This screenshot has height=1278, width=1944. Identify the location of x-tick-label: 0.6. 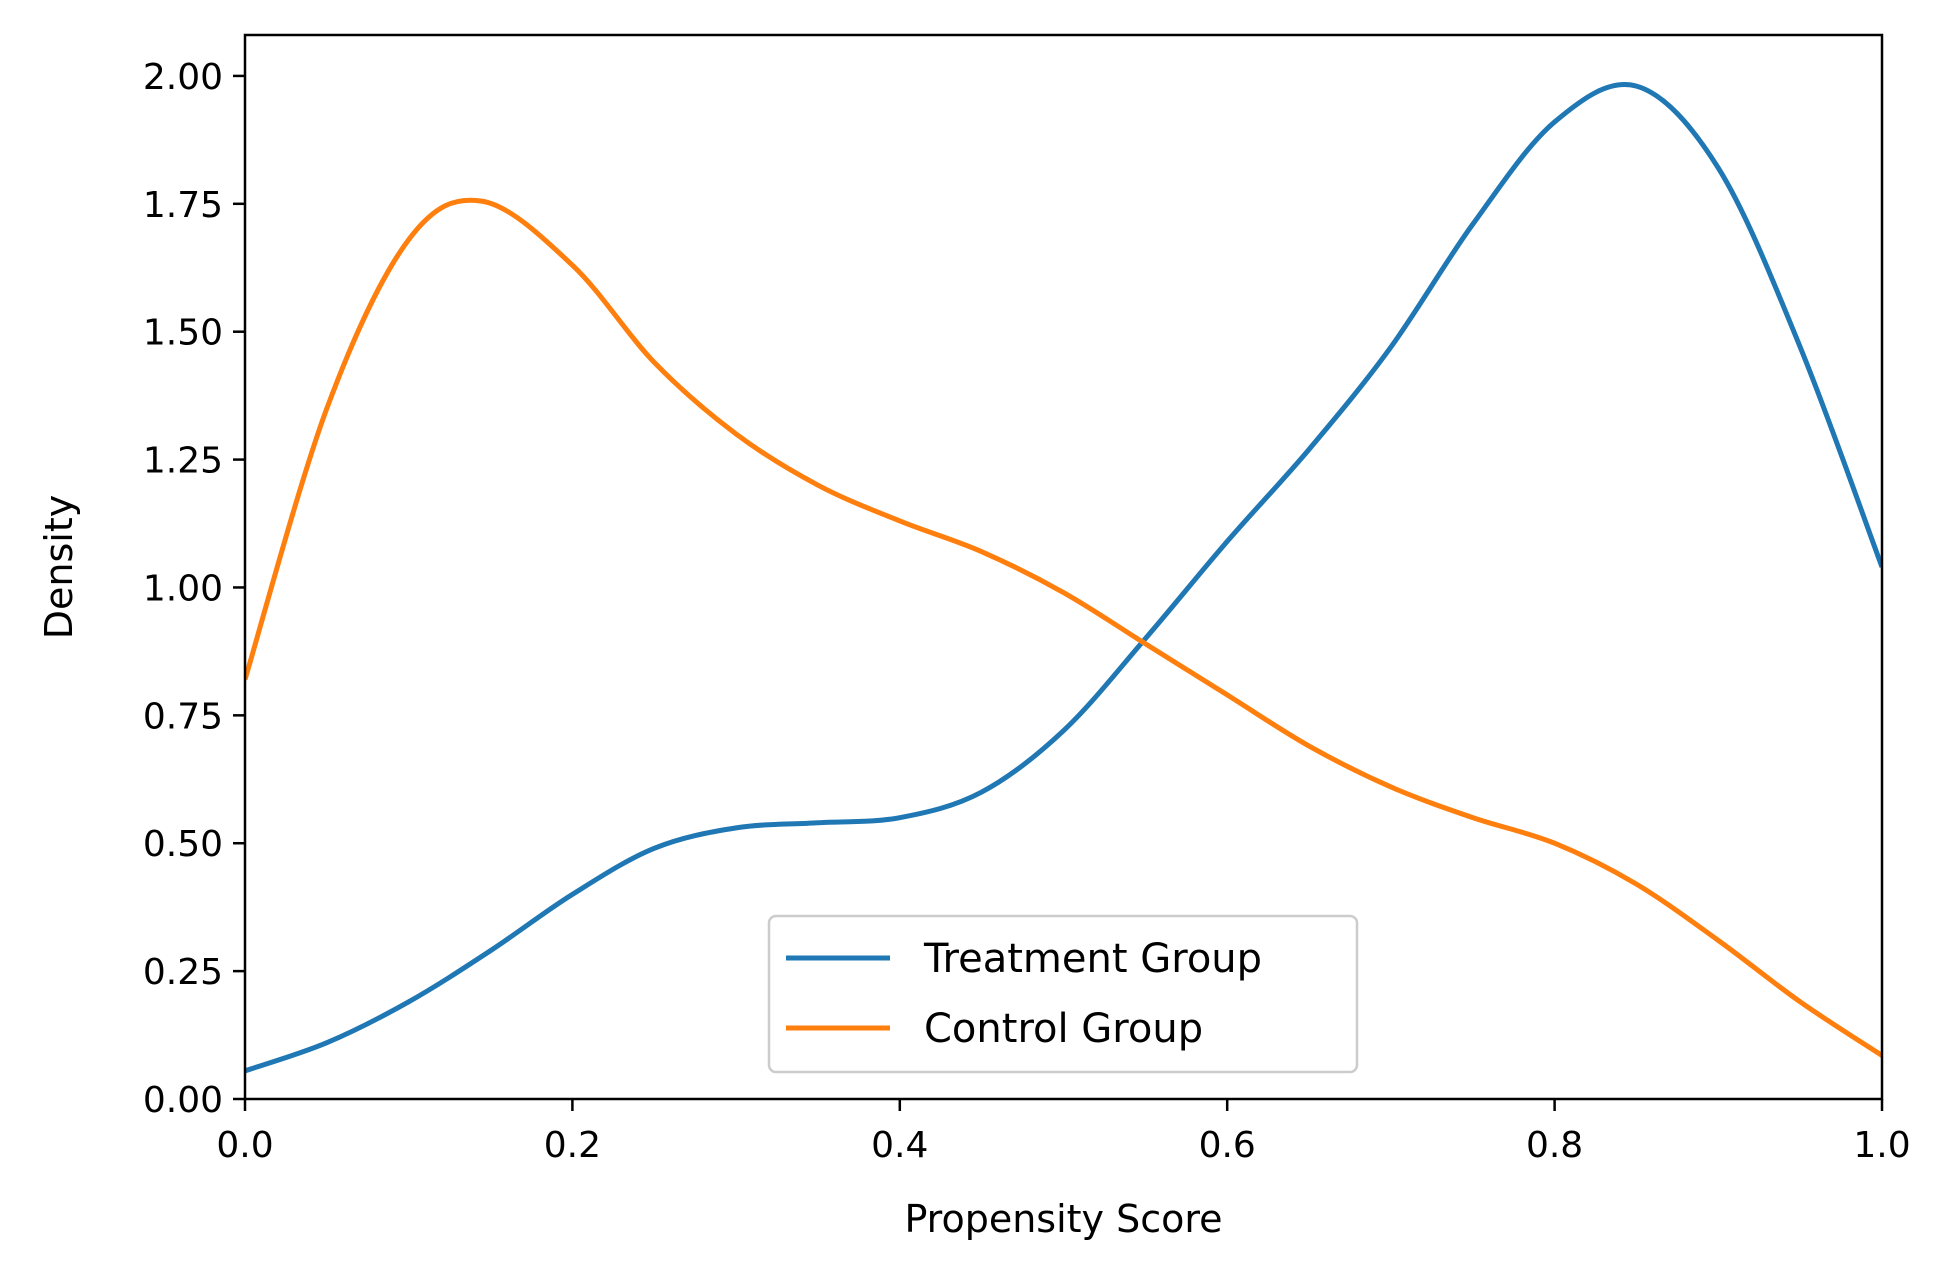
(1227, 1145).